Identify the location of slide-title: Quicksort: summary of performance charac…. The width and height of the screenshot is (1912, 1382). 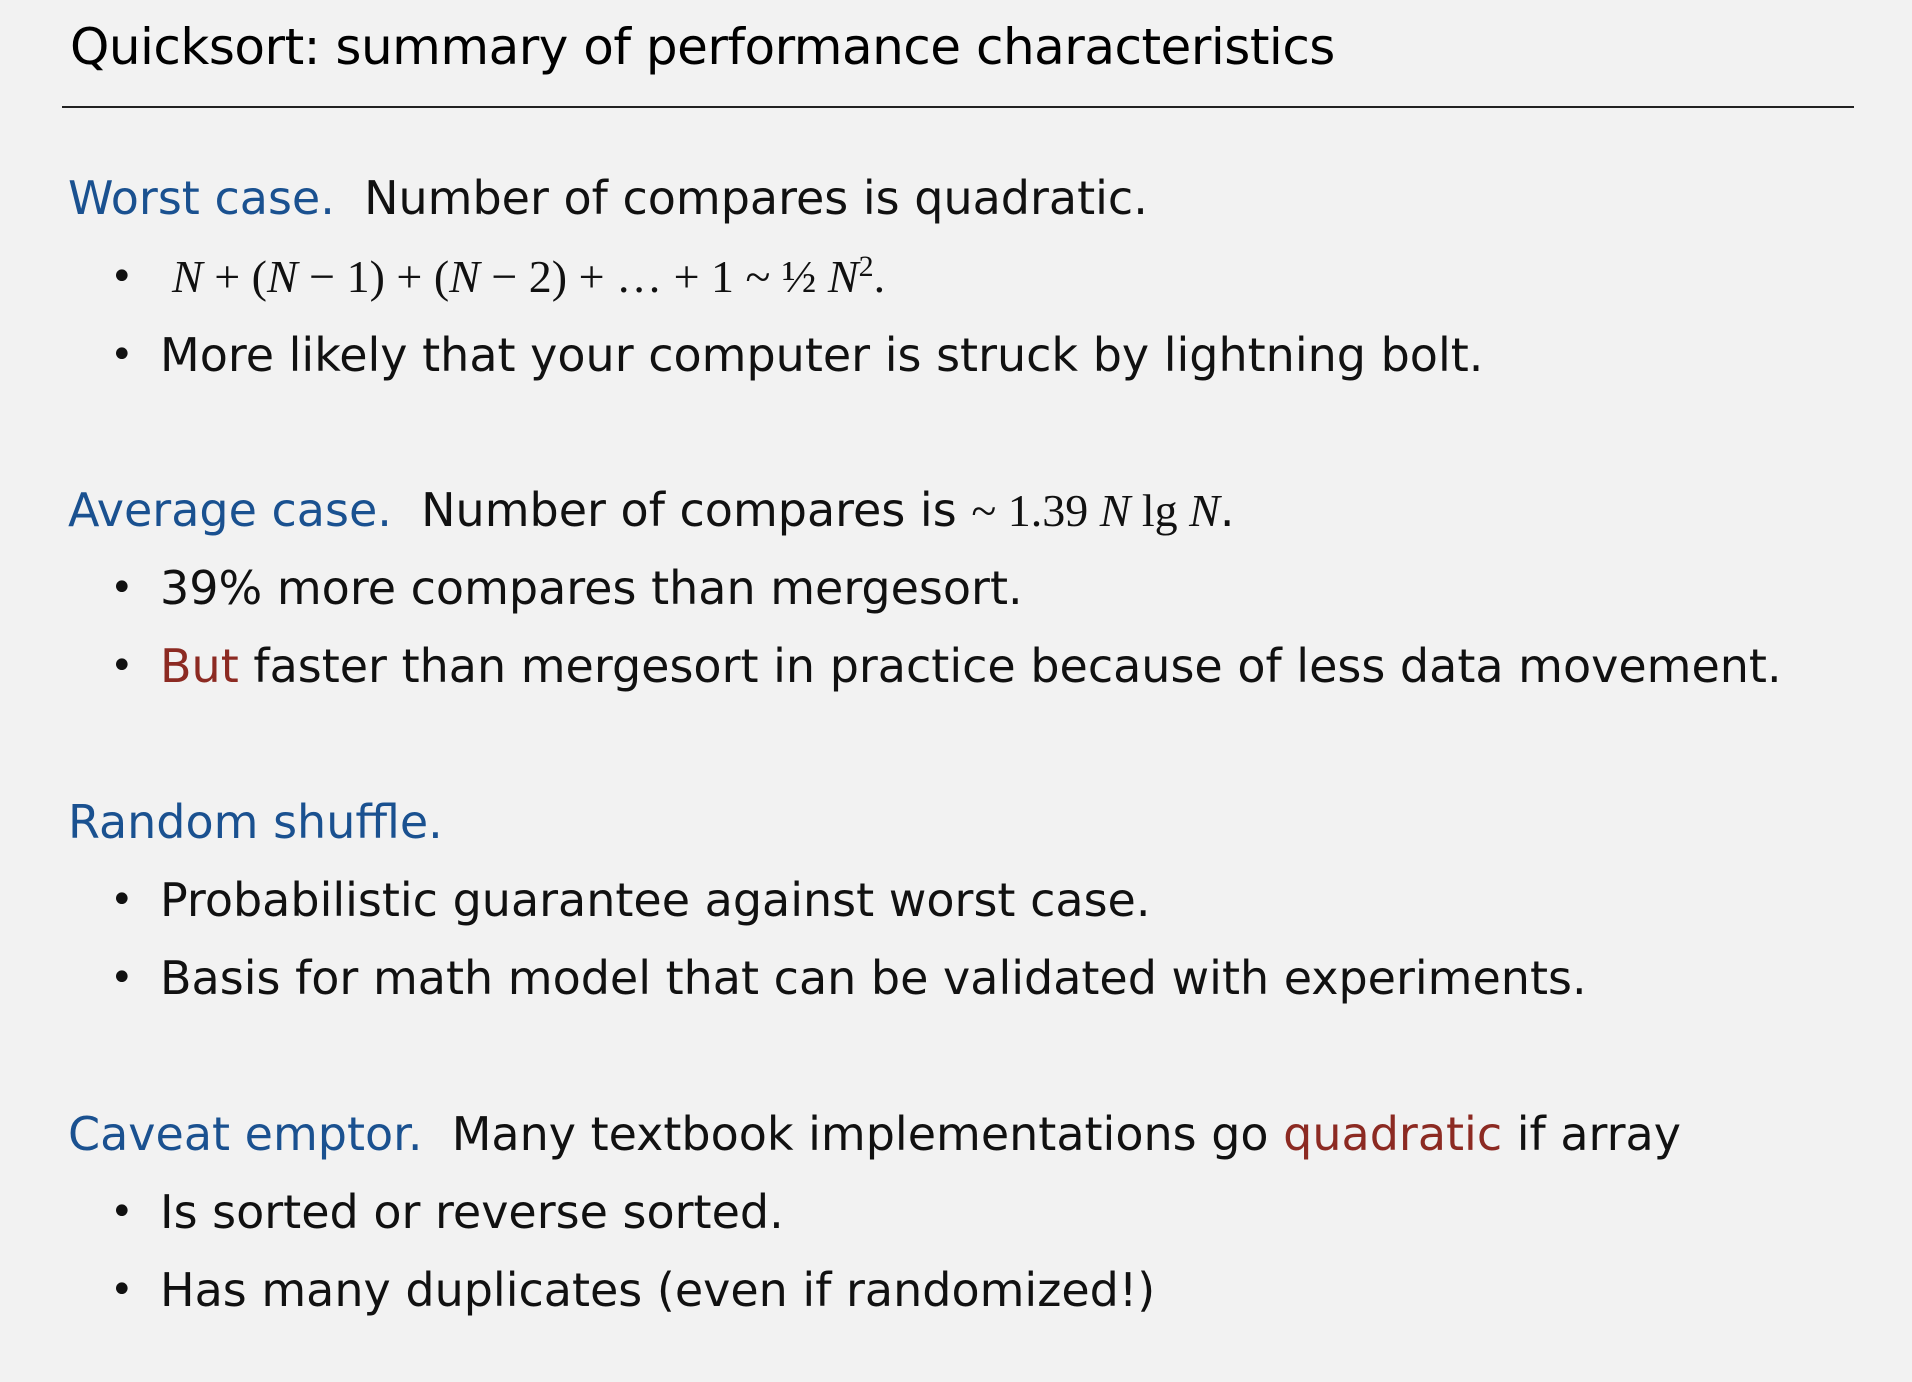
(702, 47).